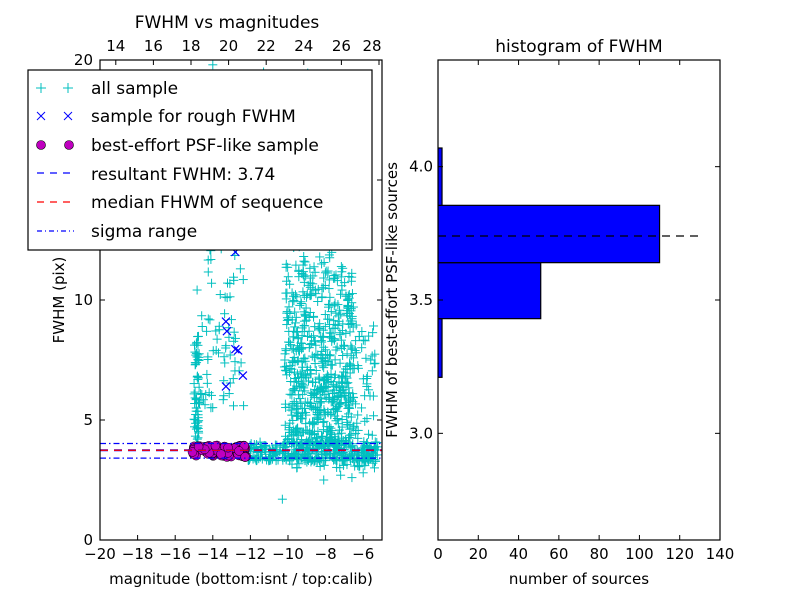 Image resolution: width=800 pixels, height=600 pixels. I want to click on legend-entry-all-sample: all sample, so click(107, 89).